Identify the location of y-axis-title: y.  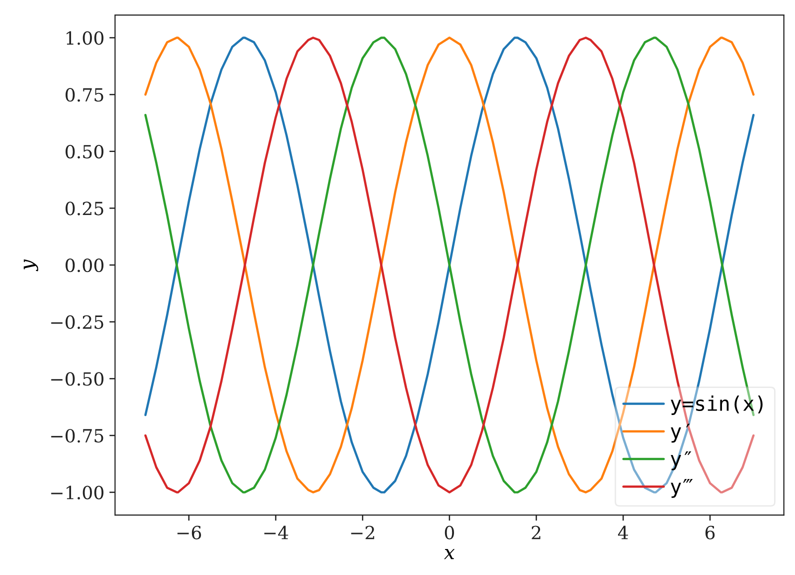
(31, 265).